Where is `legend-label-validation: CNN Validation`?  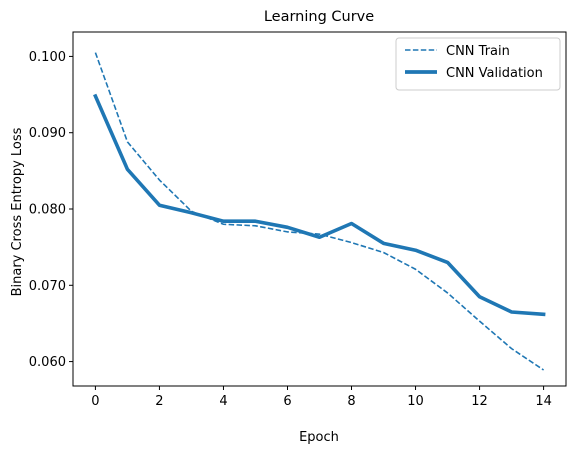
legend-label-validation: CNN Validation is located at coordinates (494, 73).